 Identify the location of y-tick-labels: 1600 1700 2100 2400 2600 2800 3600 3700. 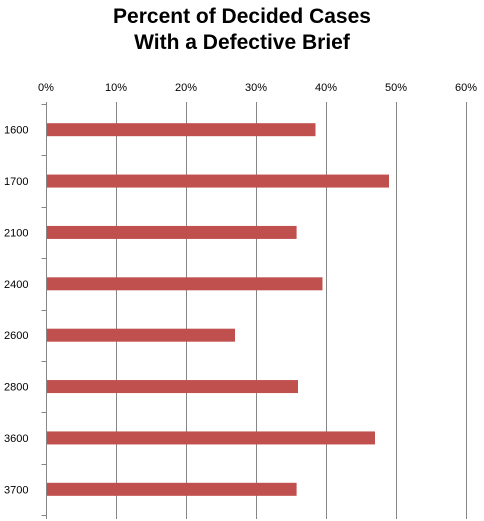
(16, 311).